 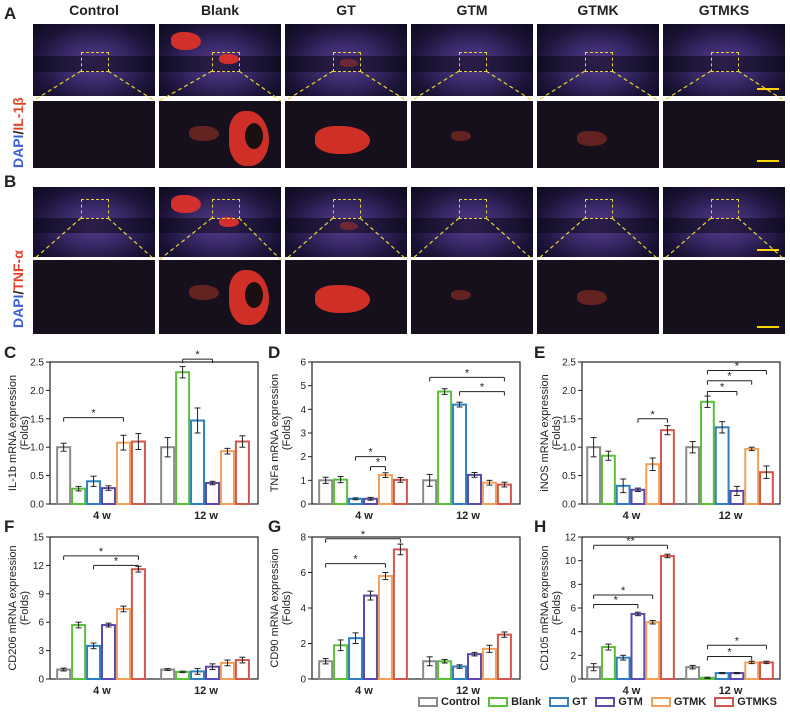 What do you see at coordinates (37, 391) in the screenshot?
I see `y-tick-label: 2.0` at bounding box center [37, 391].